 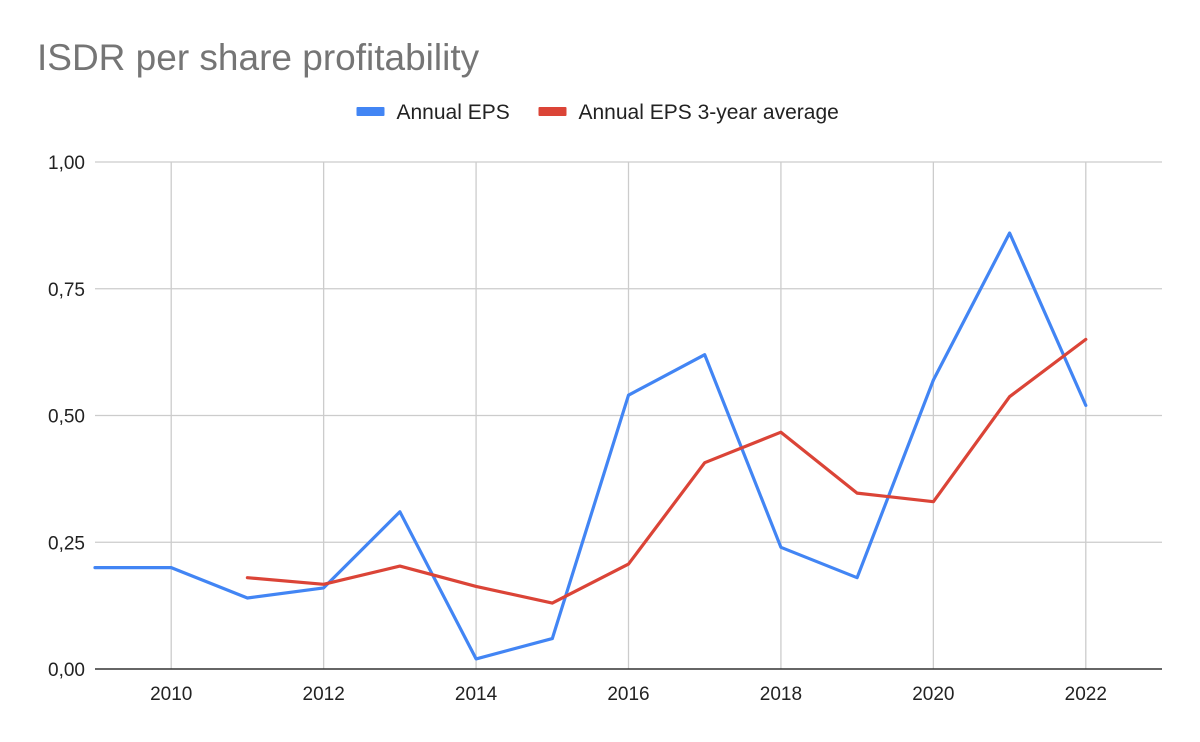 What do you see at coordinates (1086, 694) in the screenshot?
I see `x-tick-label: 2022` at bounding box center [1086, 694].